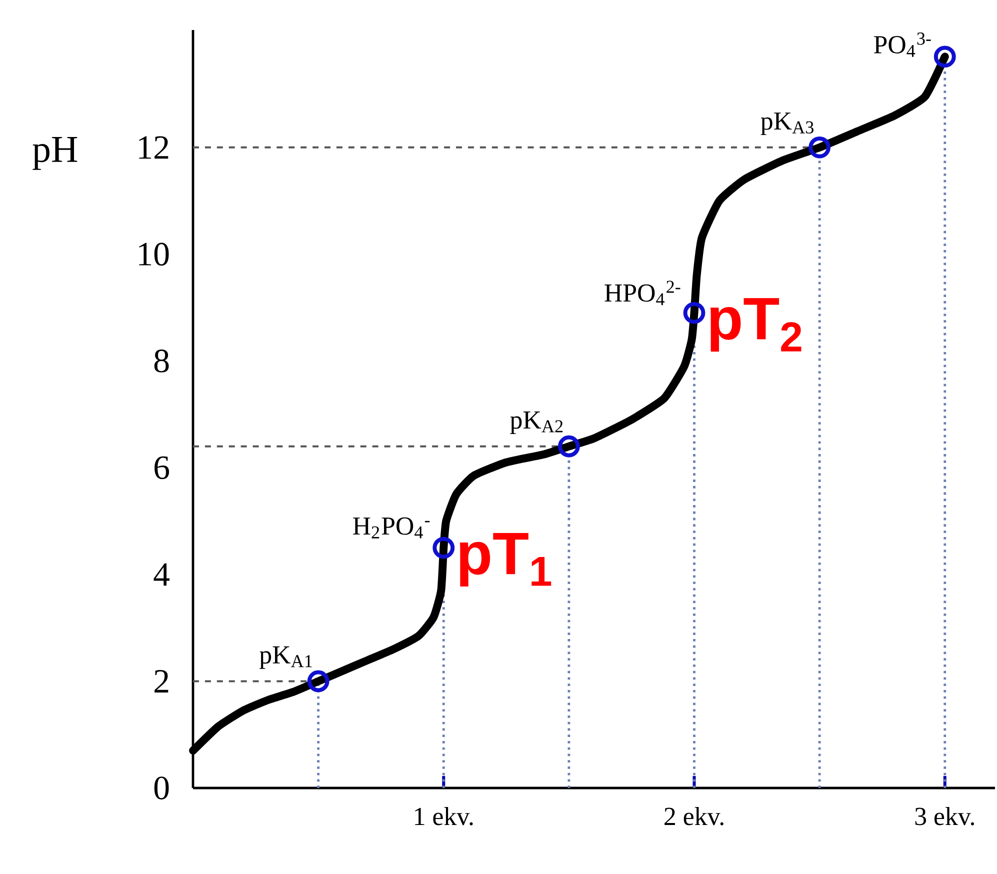 This screenshot has width=997, height=874. I want to click on annotation: HPO$_{4}$2-, so click(642, 293).